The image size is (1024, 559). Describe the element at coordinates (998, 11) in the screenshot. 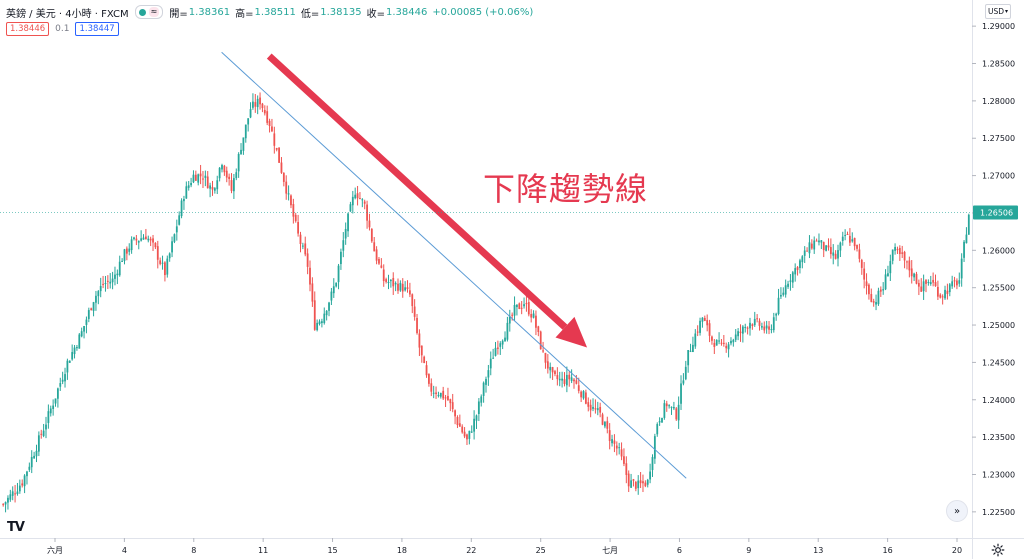

I see `currency-select: USD ▾` at that location.